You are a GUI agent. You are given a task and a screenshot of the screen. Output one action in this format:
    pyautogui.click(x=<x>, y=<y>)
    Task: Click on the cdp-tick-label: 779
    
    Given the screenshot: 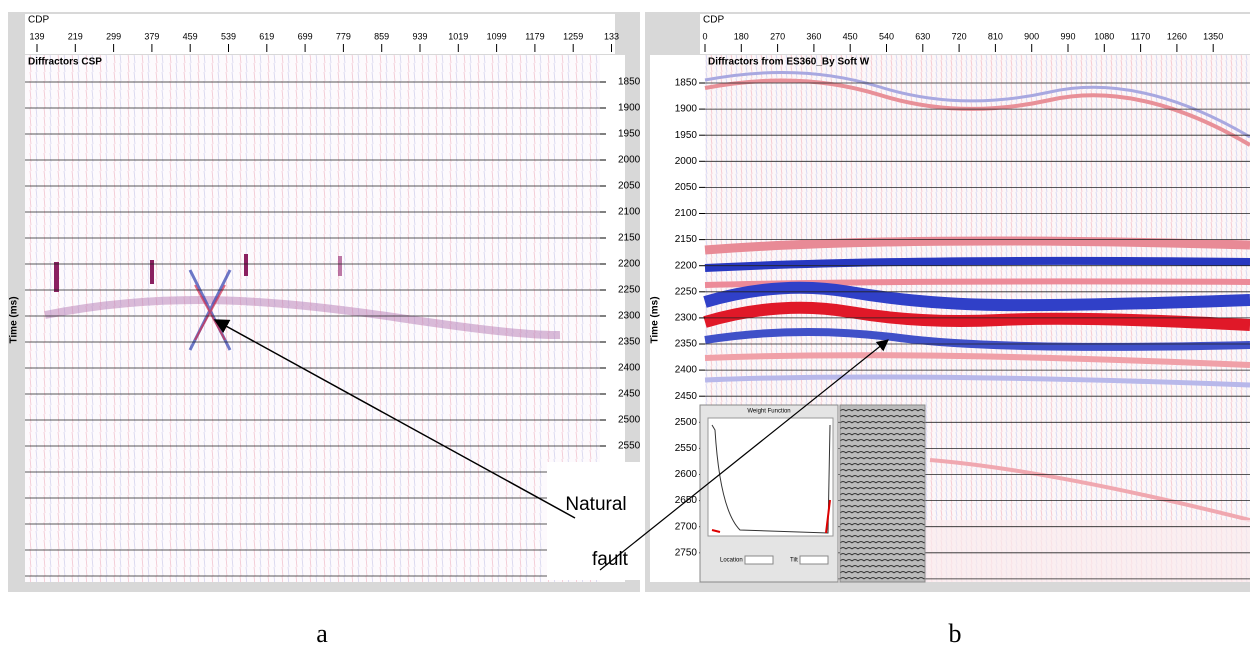 What is the action you would take?
    pyautogui.click(x=343, y=36)
    